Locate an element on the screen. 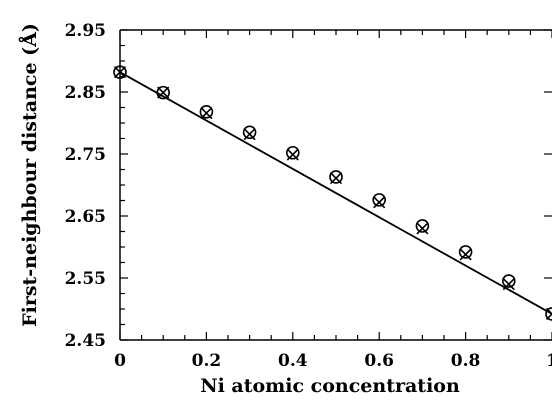 This screenshot has height=401, width=552. y-tick-label: 2.45 is located at coordinates (85, 341).